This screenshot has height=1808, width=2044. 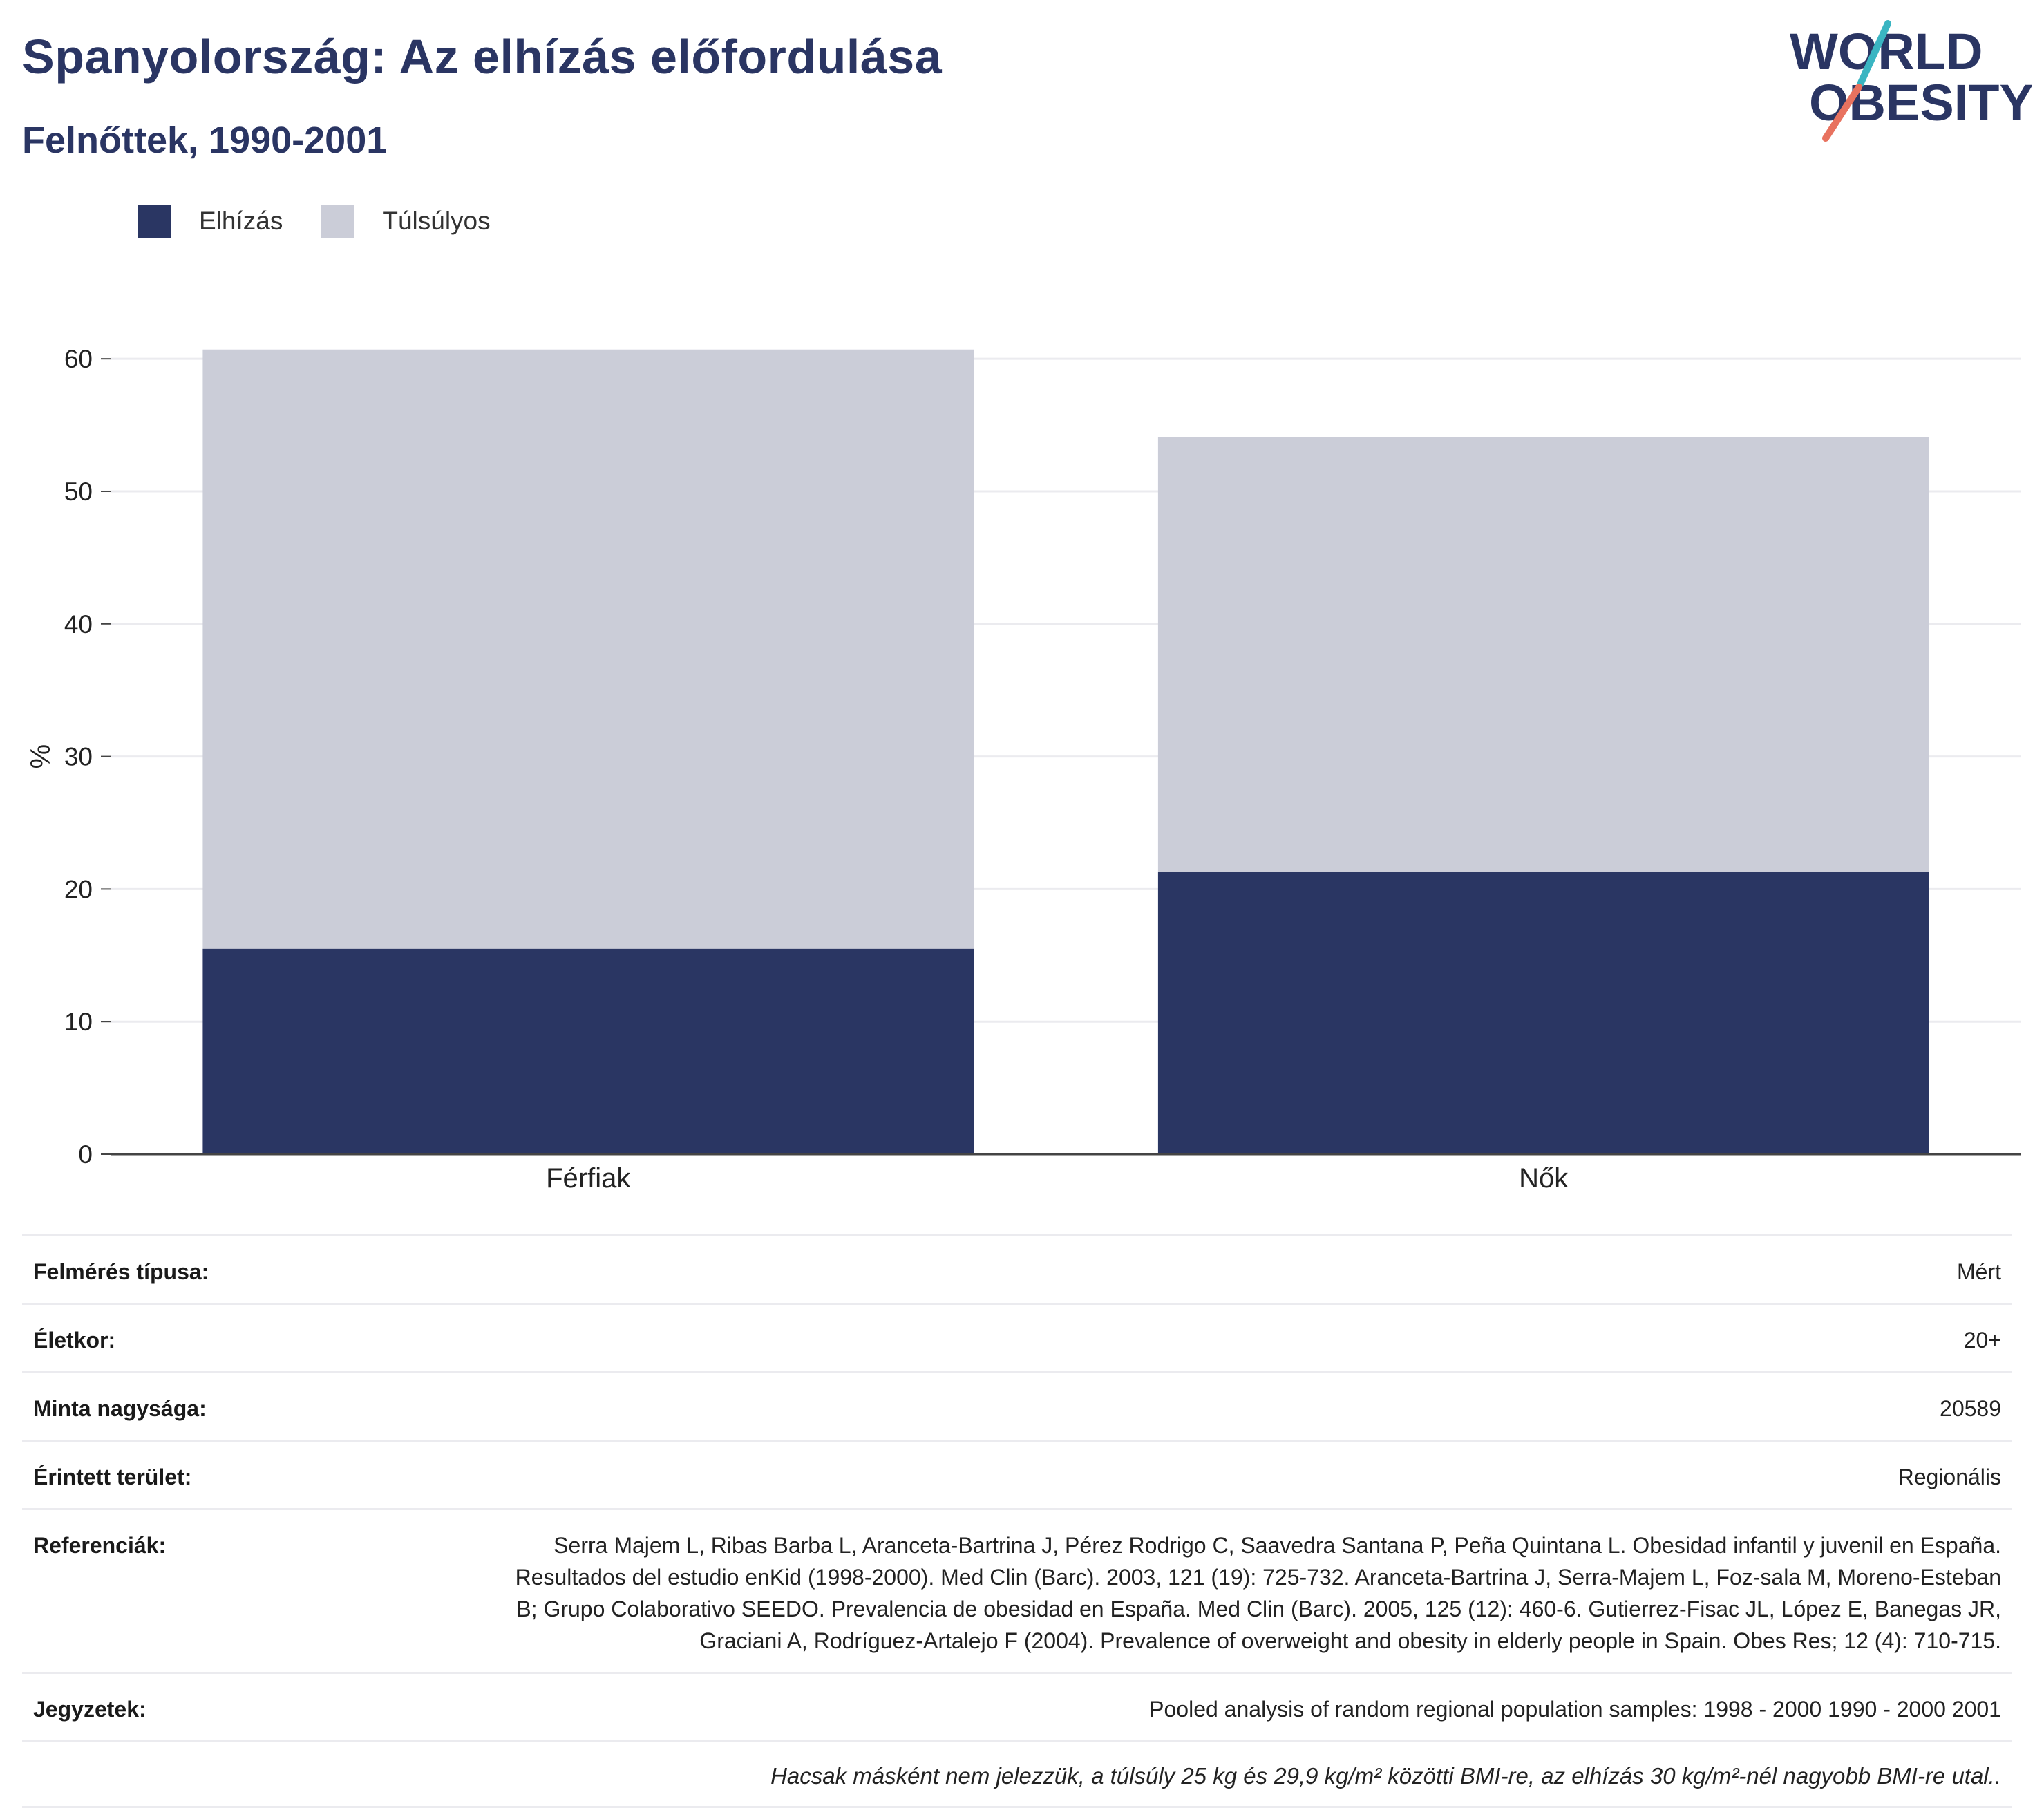 What do you see at coordinates (112, 1477) in the screenshot?
I see `meta-label: Érintett terület:` at bounding box center [112, 1477].